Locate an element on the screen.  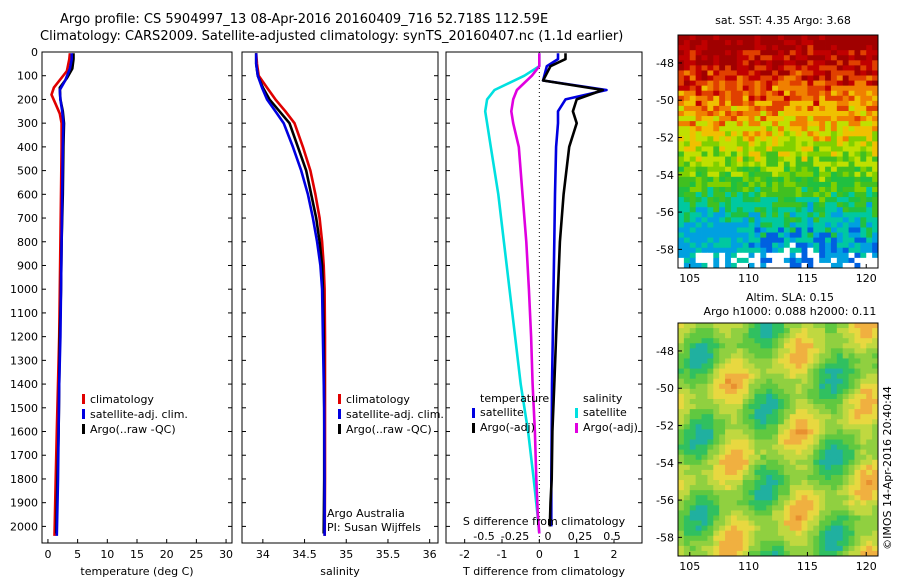
y-tick-label: 400 is located at coordinates (27, 147).